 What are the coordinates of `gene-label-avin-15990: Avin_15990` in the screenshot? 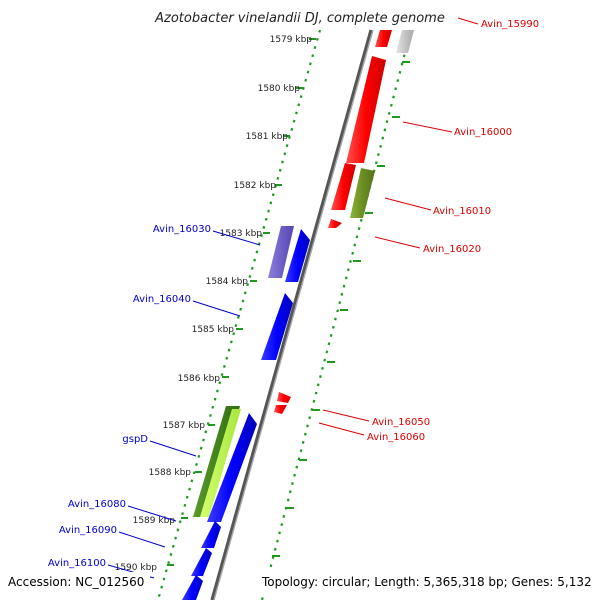 It's located at (510, 24).